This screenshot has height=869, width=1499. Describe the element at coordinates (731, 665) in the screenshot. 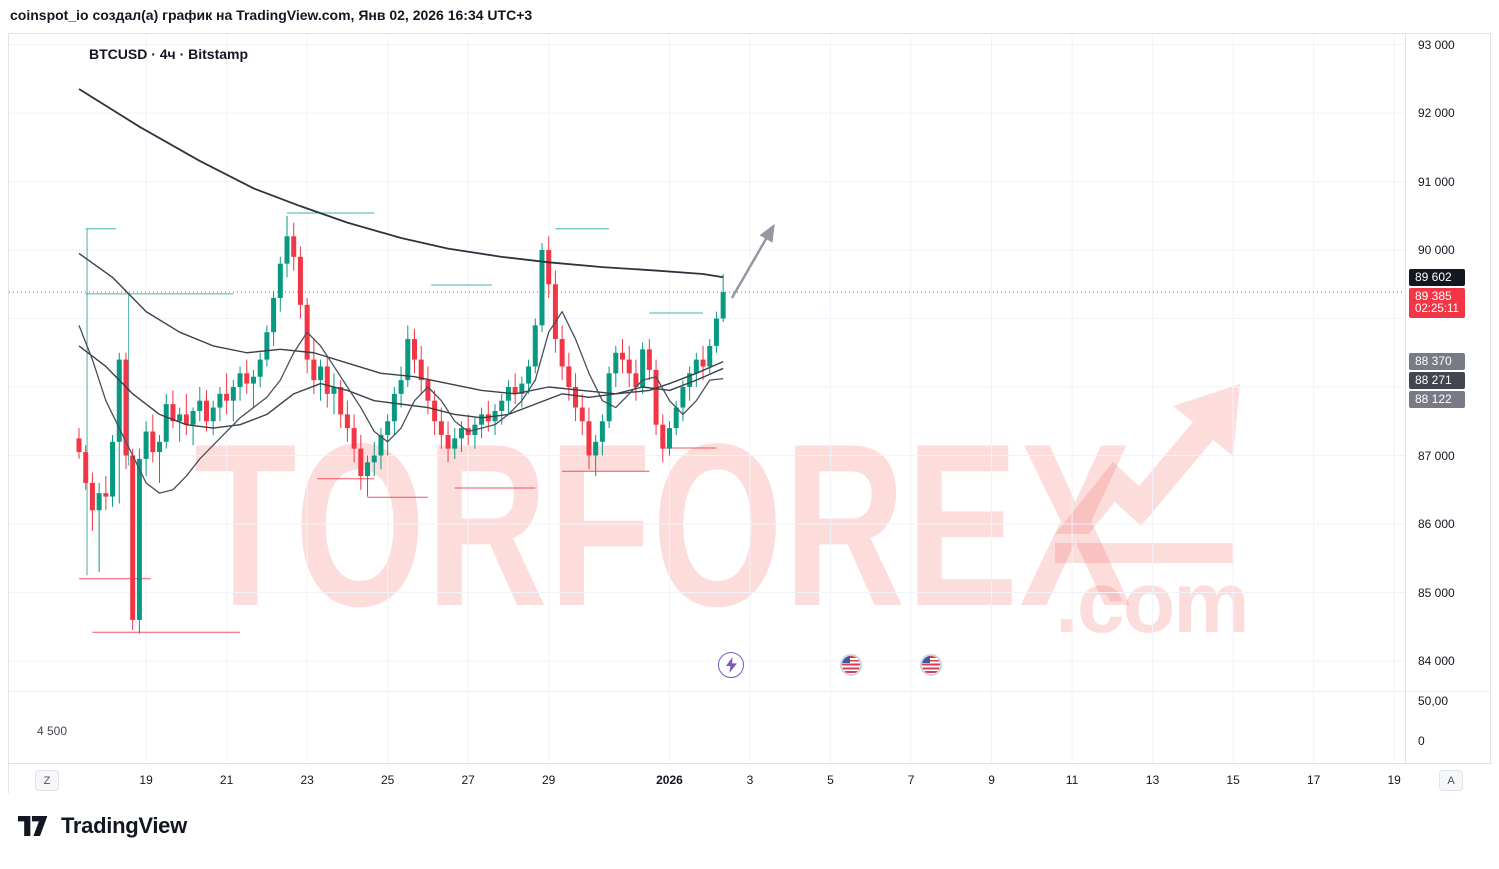

I see `lightning-icon` at that location.